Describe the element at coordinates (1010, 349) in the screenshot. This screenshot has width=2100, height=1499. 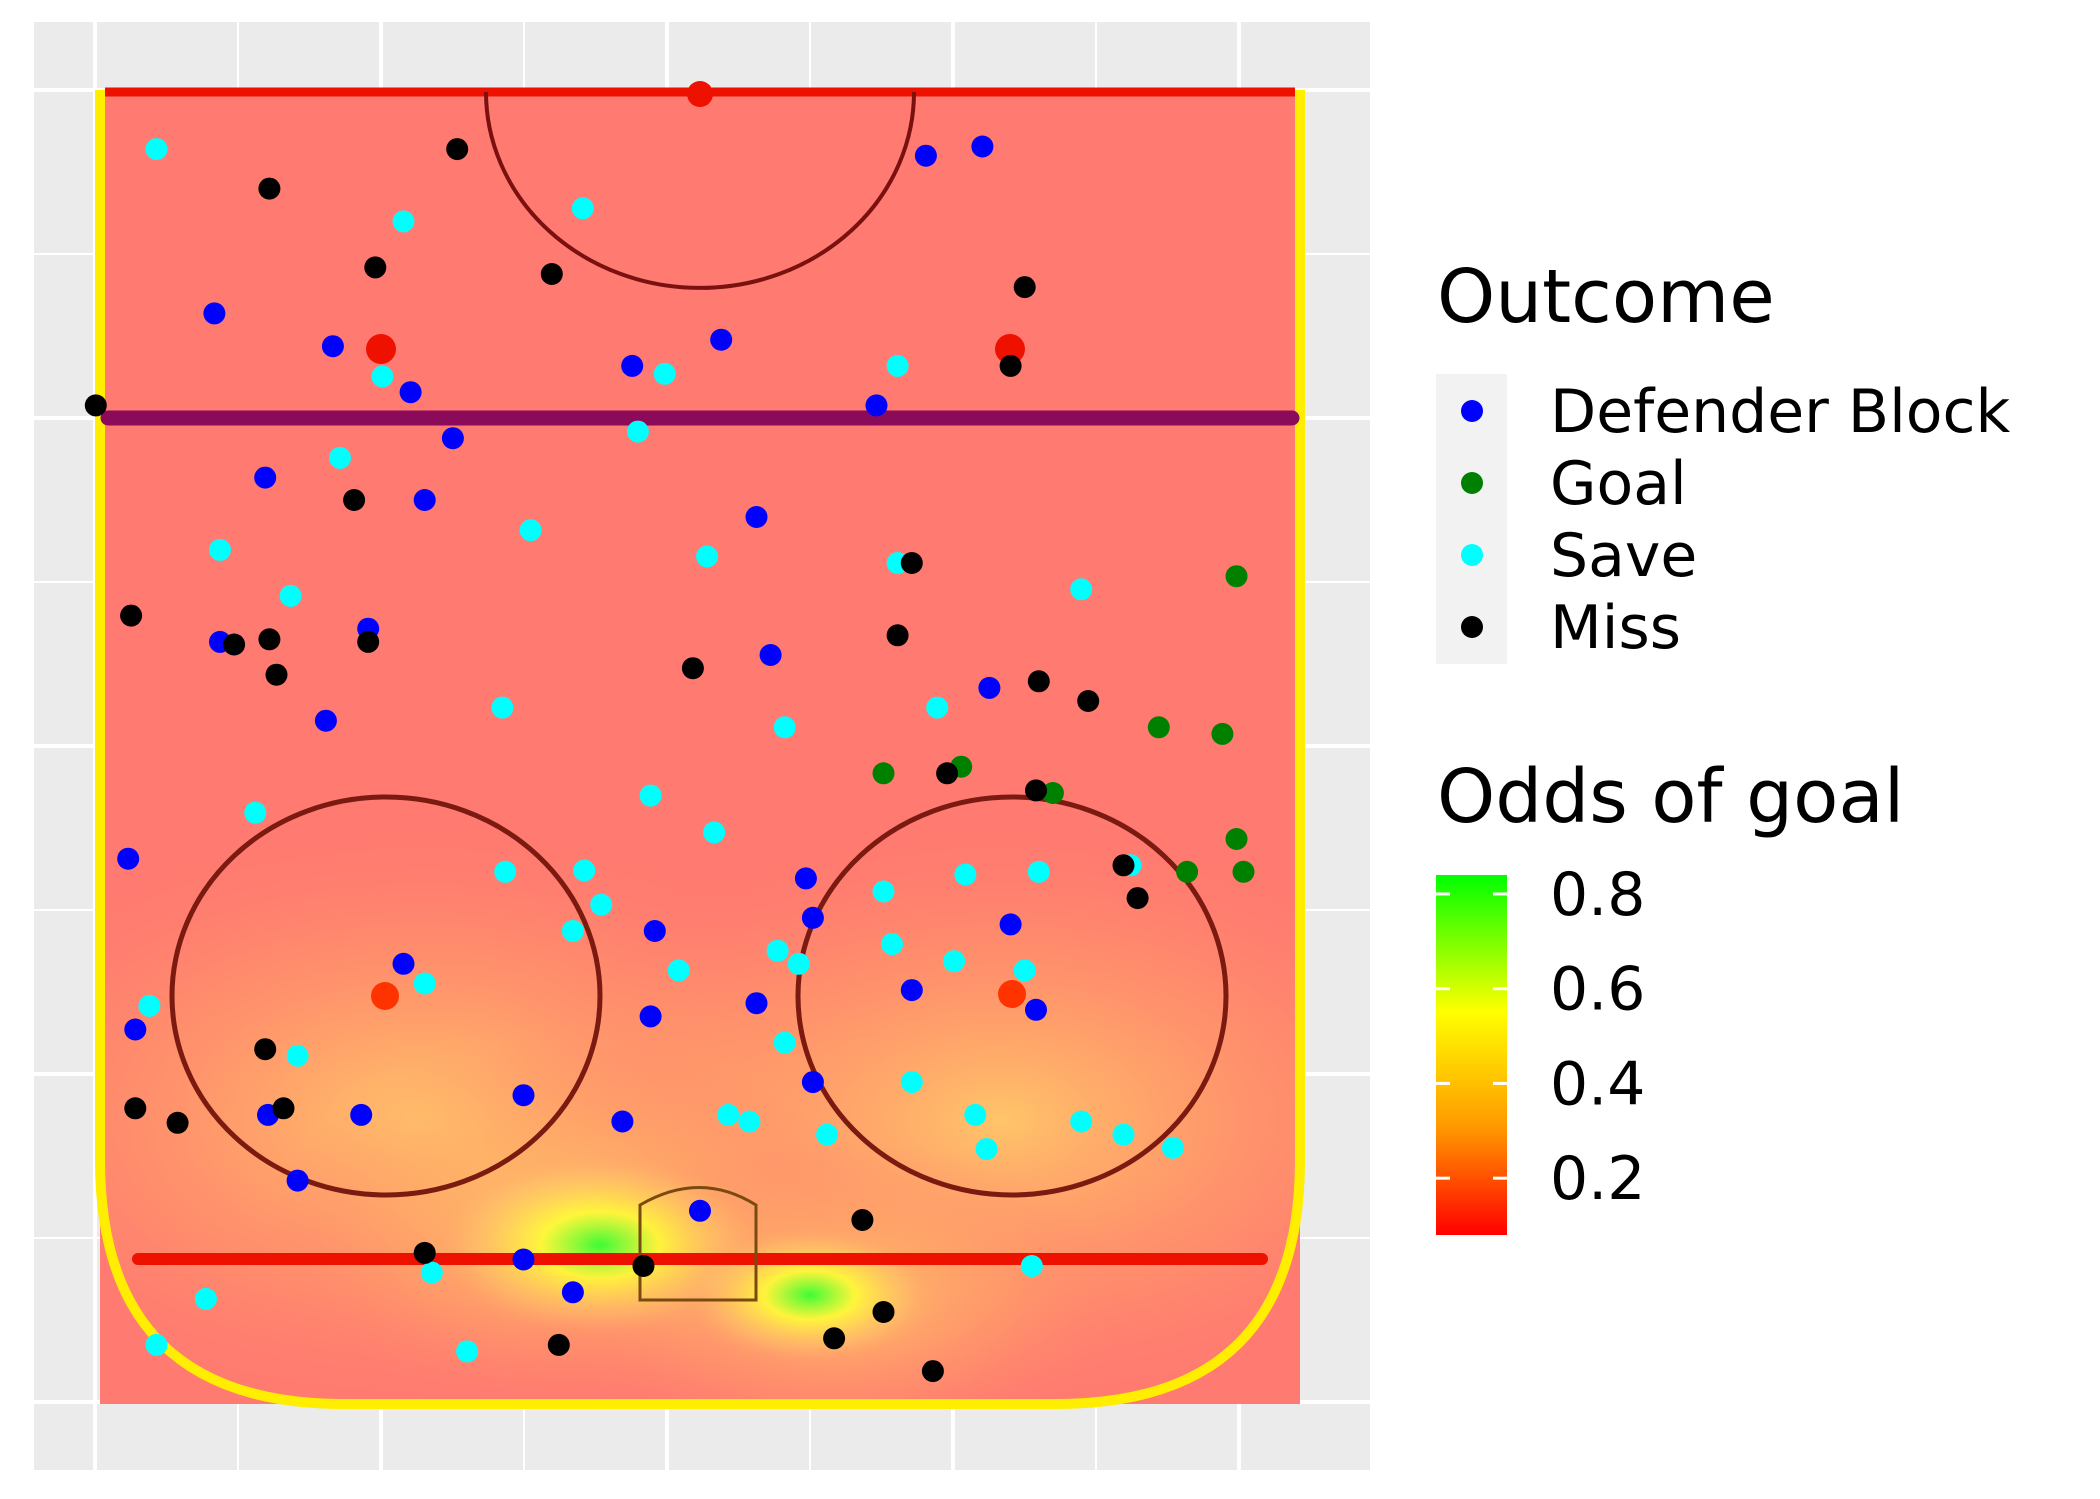
I see `neutral-dot-right` at that location.